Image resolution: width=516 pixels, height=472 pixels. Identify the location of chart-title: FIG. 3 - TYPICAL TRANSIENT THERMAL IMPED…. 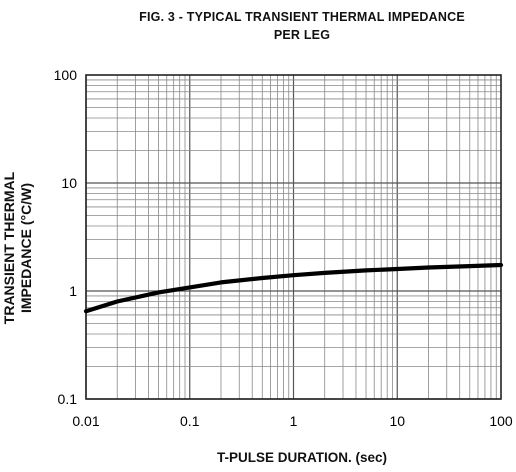
(302, 17).